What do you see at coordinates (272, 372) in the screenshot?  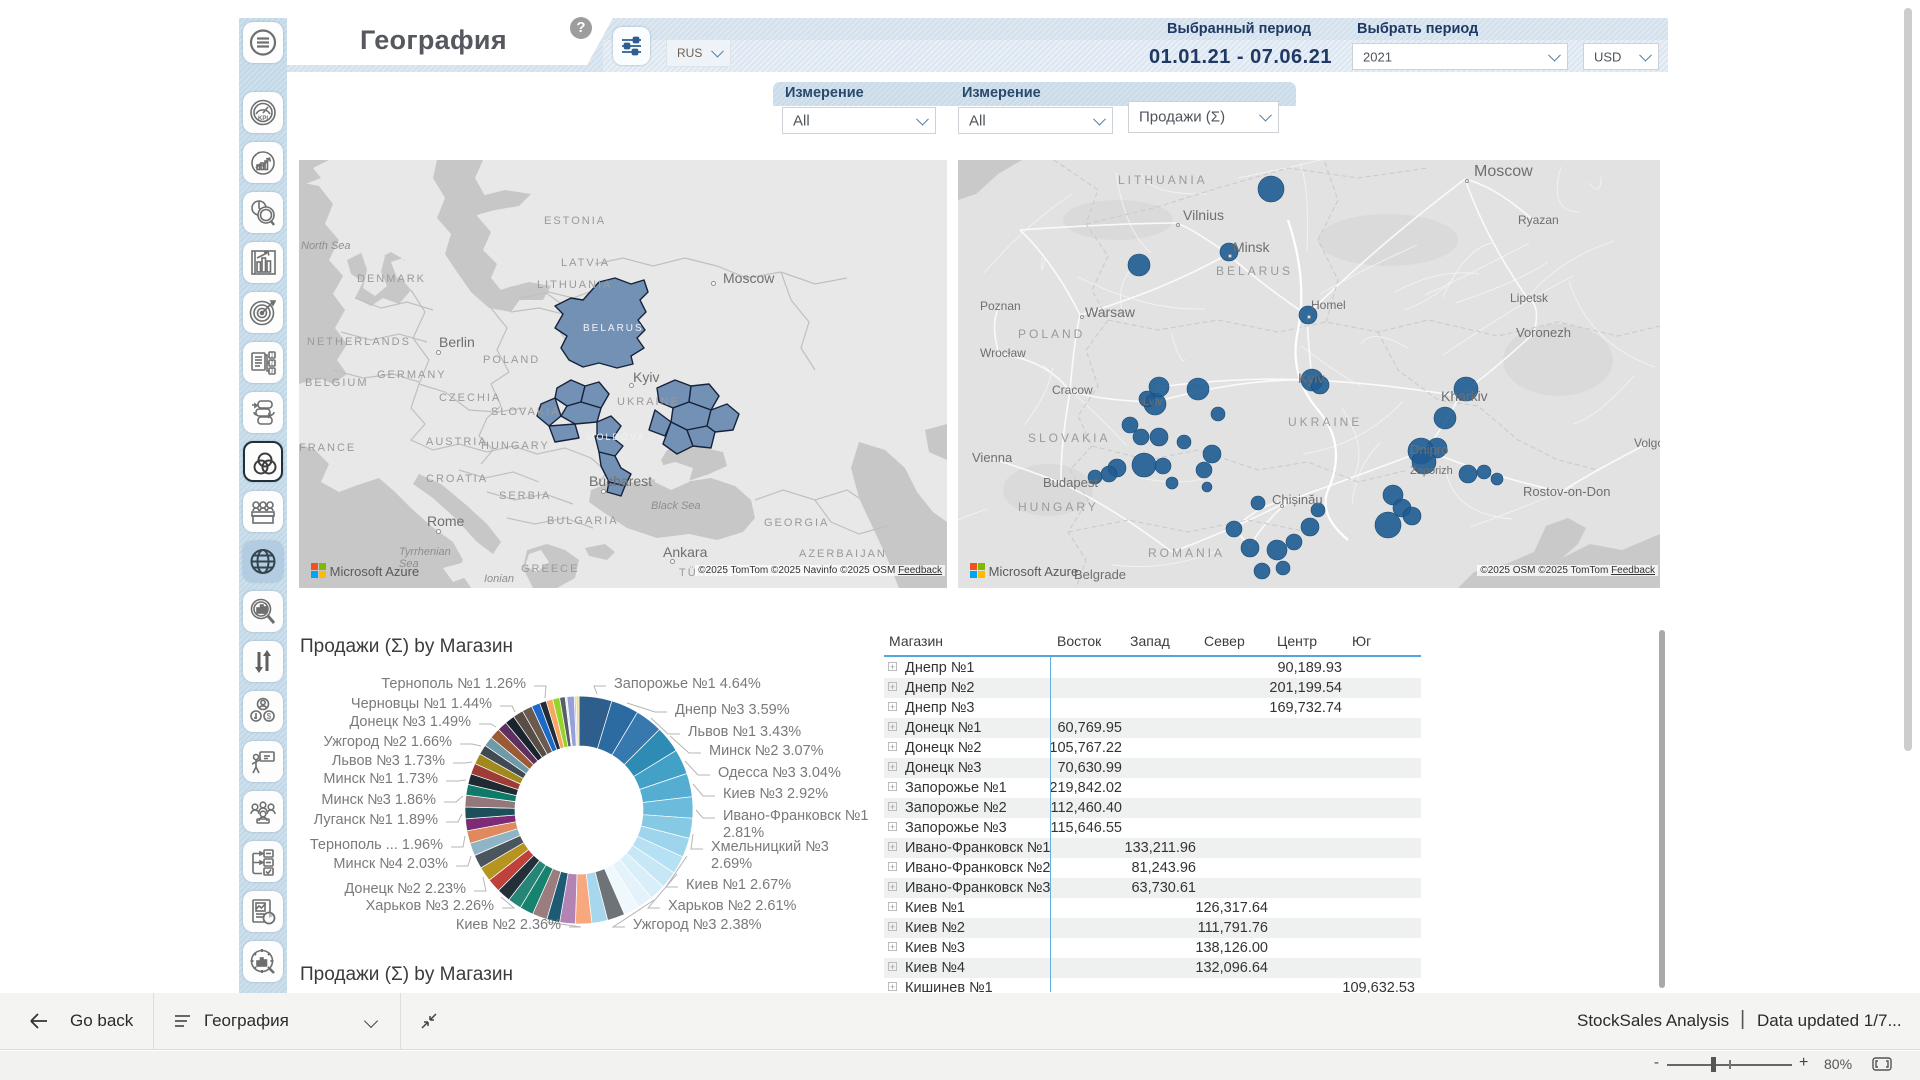 I see `svg-text: 3` at bounding box center [272, 372].